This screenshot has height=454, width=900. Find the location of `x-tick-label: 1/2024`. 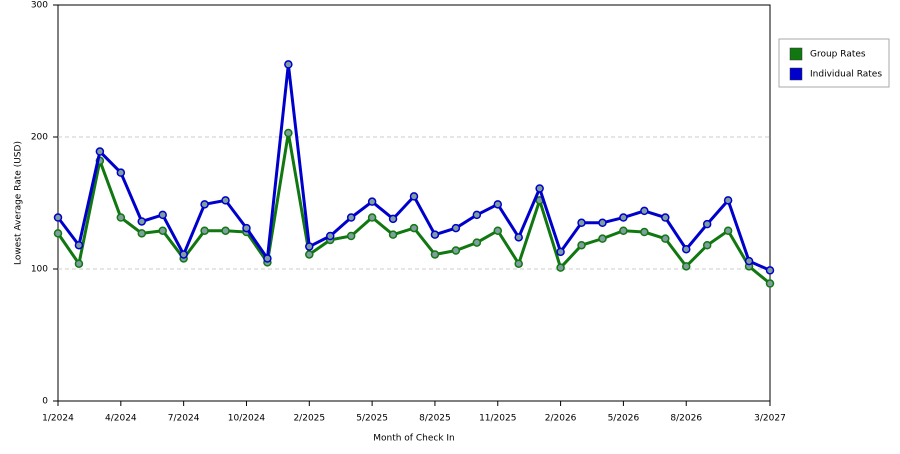

x-tick-label: 1/2024 is located at coordinates (58, 419).